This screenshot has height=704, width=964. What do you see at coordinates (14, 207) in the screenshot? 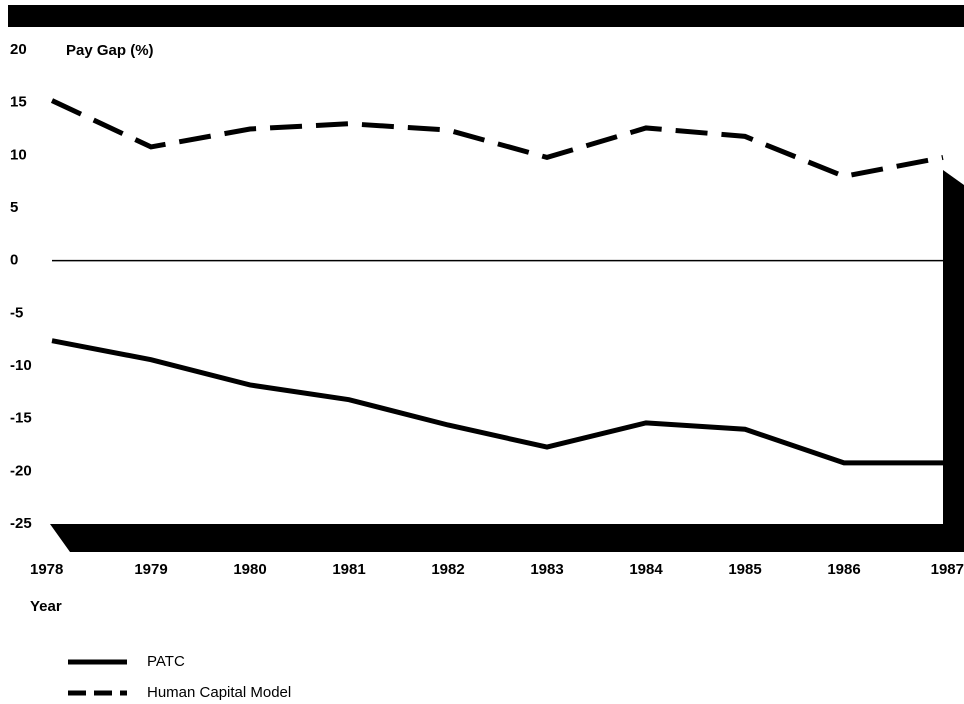
I see `y-tick-label: 5` at bounding box center [14, 207].